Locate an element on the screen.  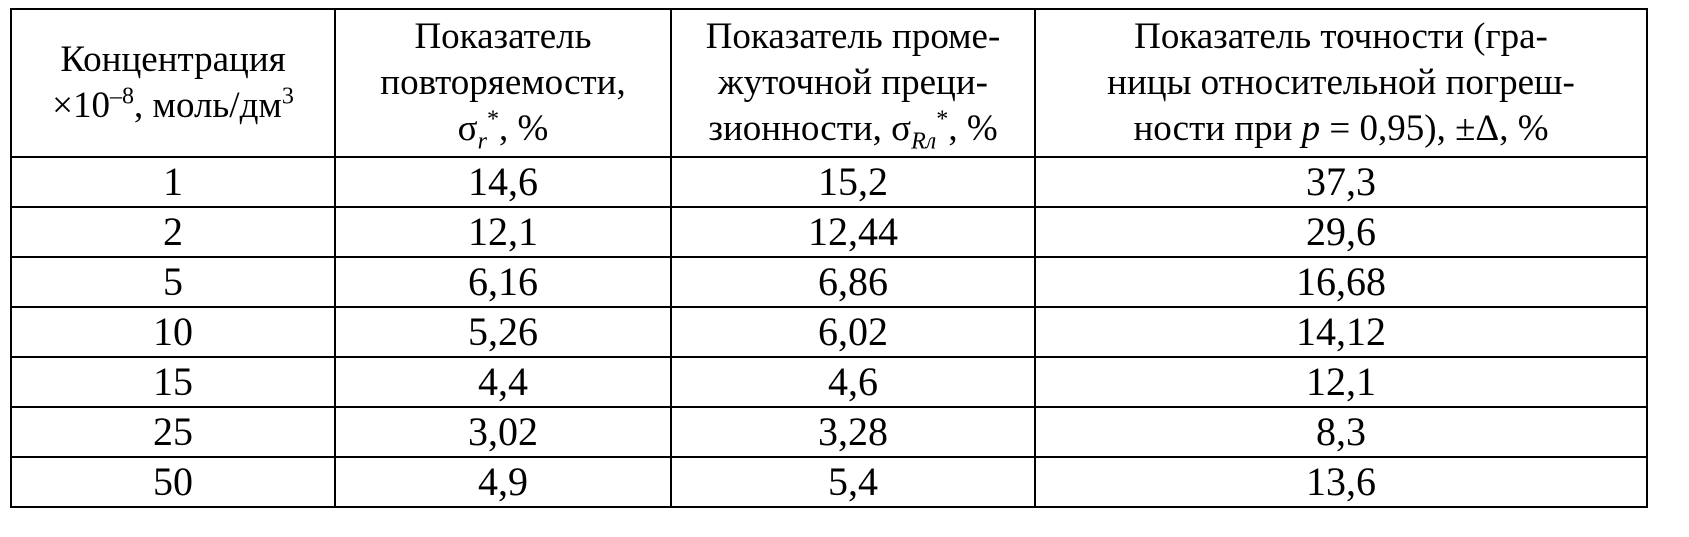
cell-accuracy: 29,6 is located at coordinates (1341, 232).